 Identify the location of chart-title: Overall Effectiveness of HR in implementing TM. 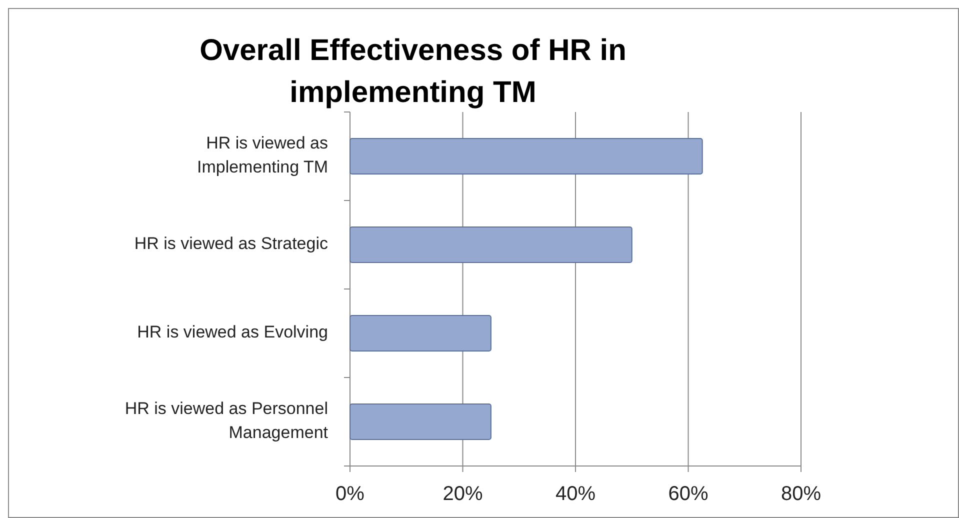
(413, 71).